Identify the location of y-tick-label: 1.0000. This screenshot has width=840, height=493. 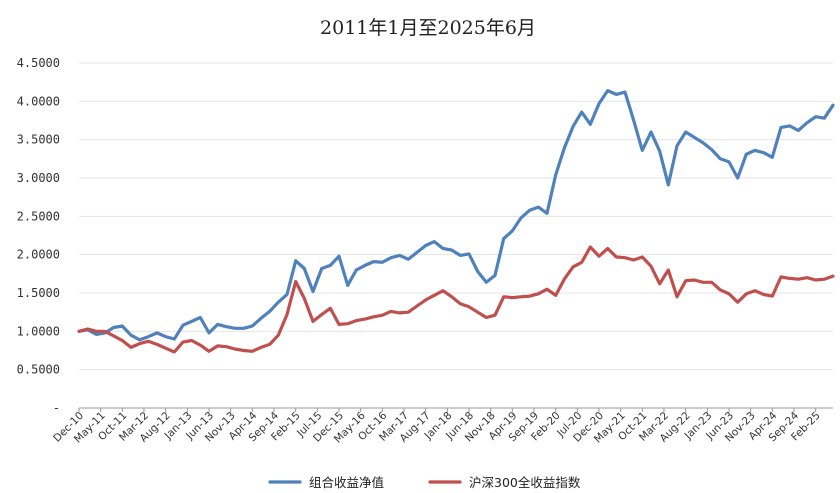
(38, 331).